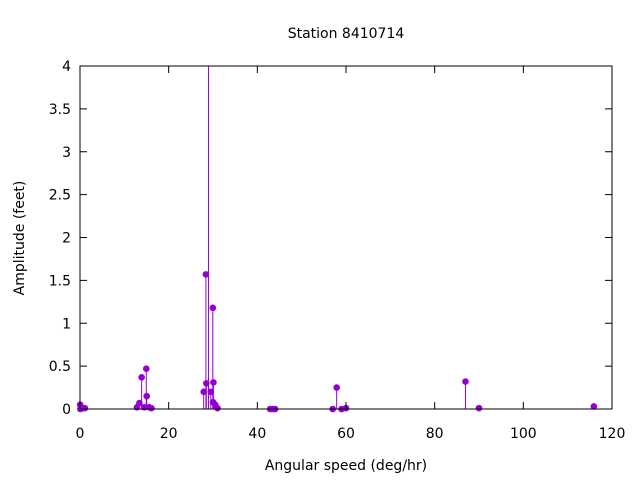  Describe the element at coordinates (80, 434) in the screenshot. I see `x-tick-label: 0` at that location.